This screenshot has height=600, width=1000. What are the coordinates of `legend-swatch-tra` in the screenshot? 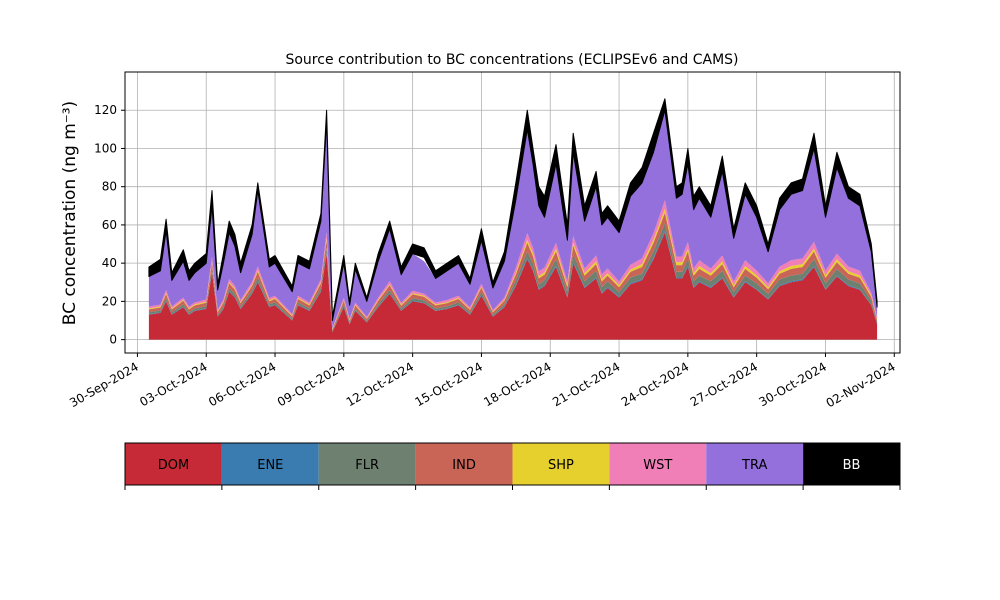 It's located at (755, 464).